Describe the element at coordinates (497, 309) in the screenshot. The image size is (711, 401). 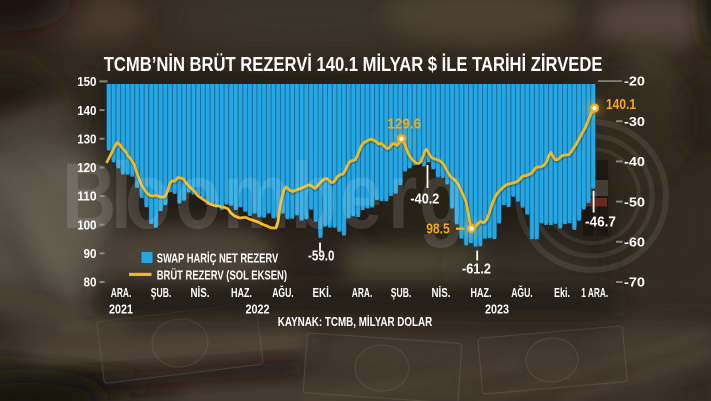
I see `svg-text: 2023` at that location.